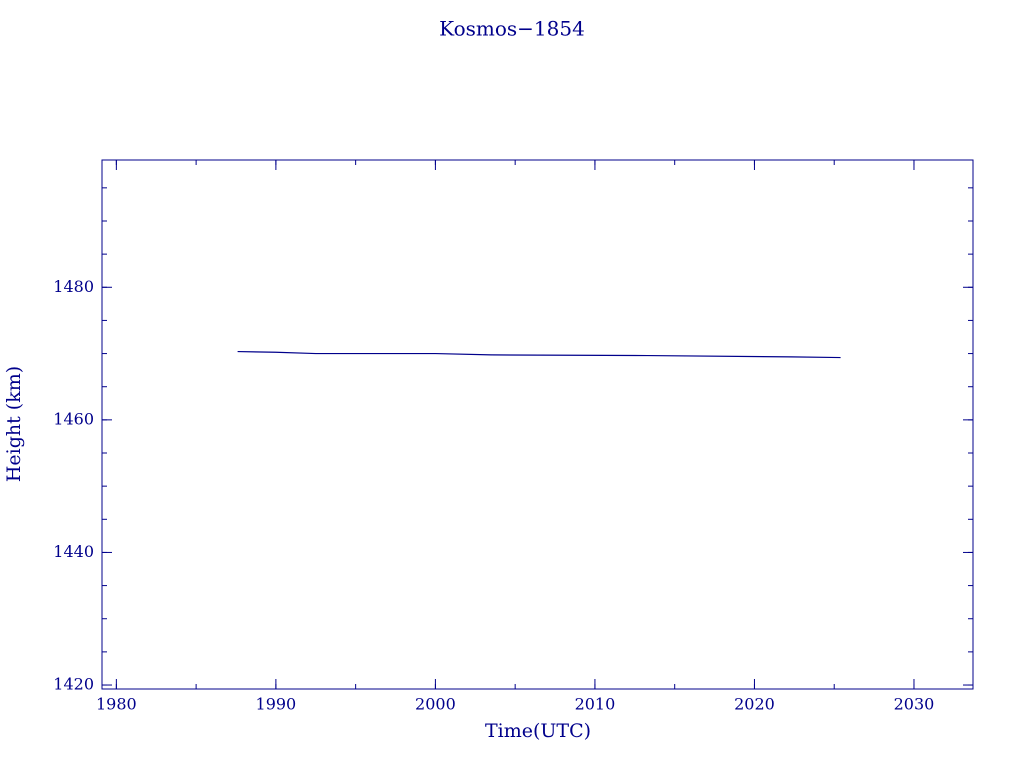 The image size is (1024, 768). I want to click on x-tick-label: 2000, so click(435, 704).